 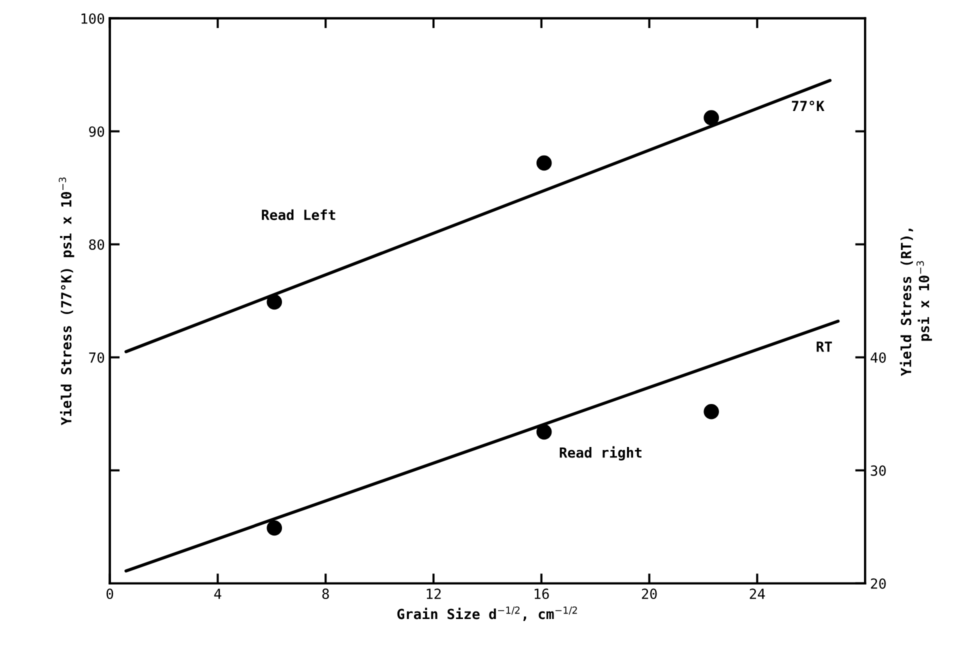 What do you see at coordinates (878, 470) in the screenshot?
I see `y2-tick-label: 30` at bounding box center [878, 470].